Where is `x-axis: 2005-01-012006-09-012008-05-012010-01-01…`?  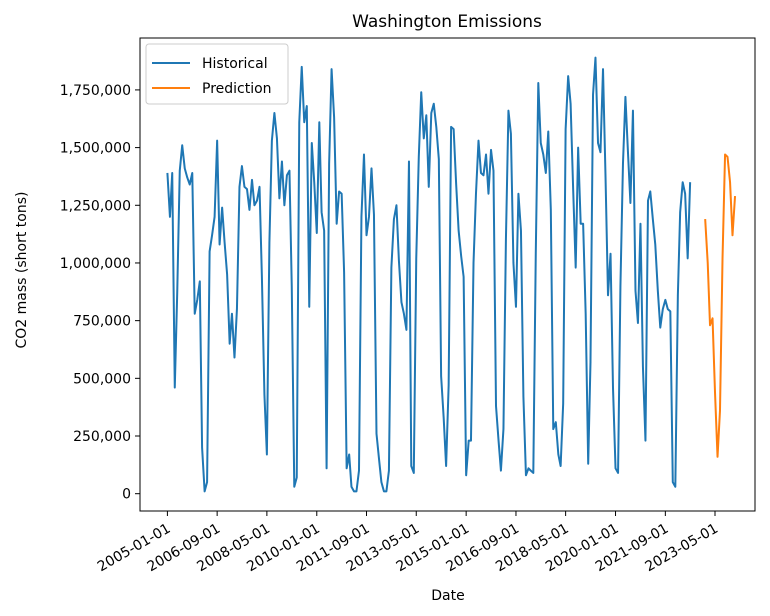
x-axis: 2005-01-012006-09-012008-05-012010-01-01… is located at coordinates (408, 543).